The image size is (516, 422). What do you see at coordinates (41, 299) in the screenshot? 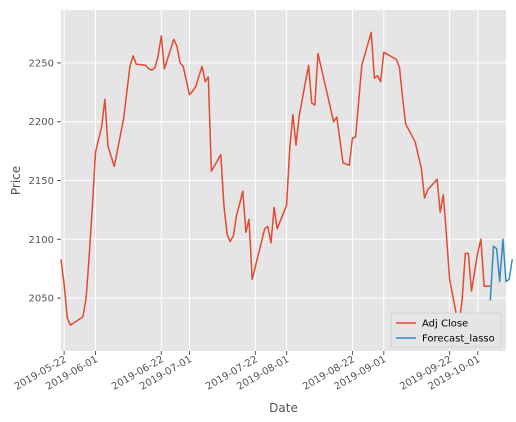
I see `y-tick-label: 2050` at bounding box center [41, 299].